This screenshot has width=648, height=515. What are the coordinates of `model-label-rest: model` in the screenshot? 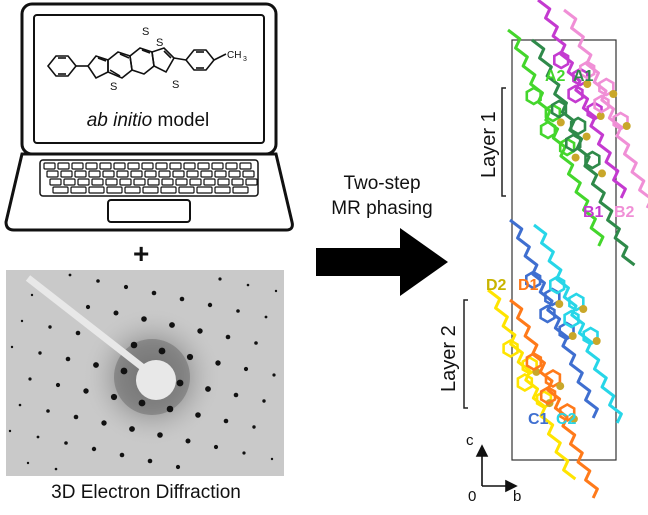 It's located at (183, 120).